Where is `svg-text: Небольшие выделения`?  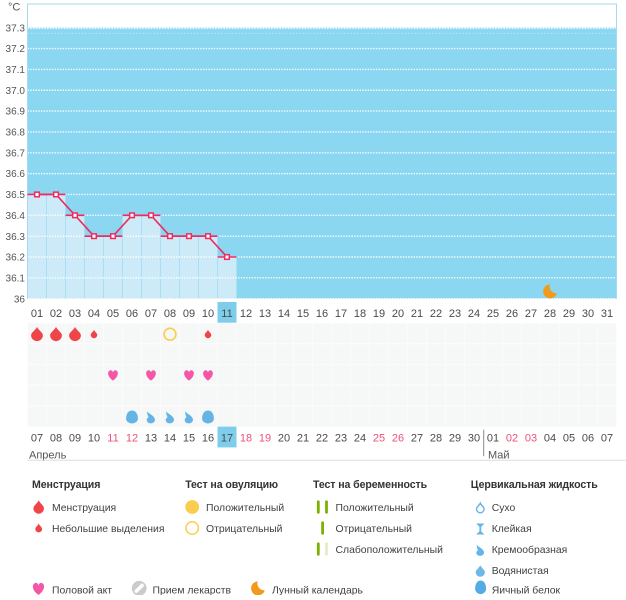 svg-text: Небольшие выделения is located at coordinates (108, 529).